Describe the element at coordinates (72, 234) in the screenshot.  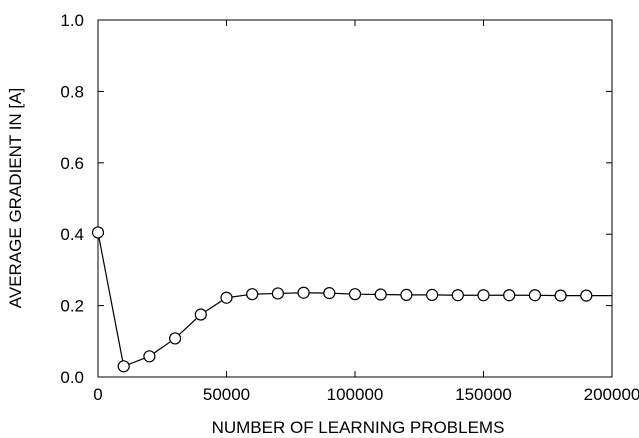
I see `y-tick-label: 0.4` at that location.